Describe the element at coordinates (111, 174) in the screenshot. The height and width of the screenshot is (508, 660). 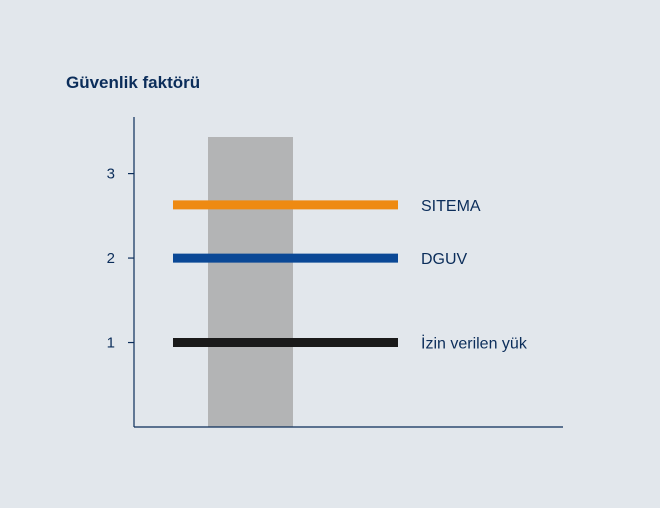
I see `y-tick-label-3: 3` at that location.